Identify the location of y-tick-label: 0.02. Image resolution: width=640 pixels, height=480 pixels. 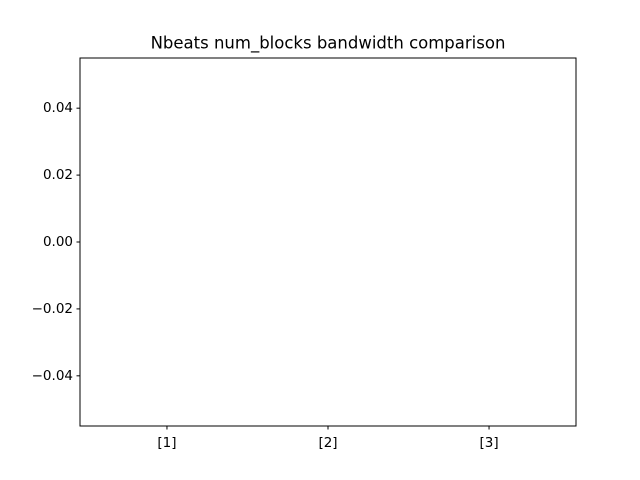
(58, 175).